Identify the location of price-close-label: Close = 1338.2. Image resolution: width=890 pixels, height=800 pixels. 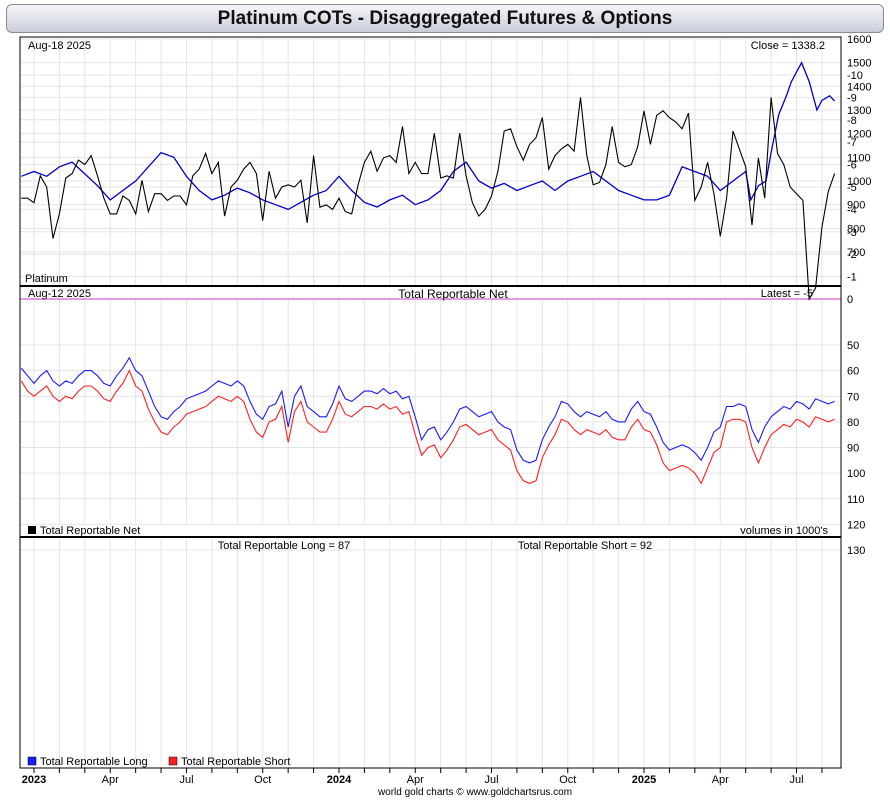
(788, 46).